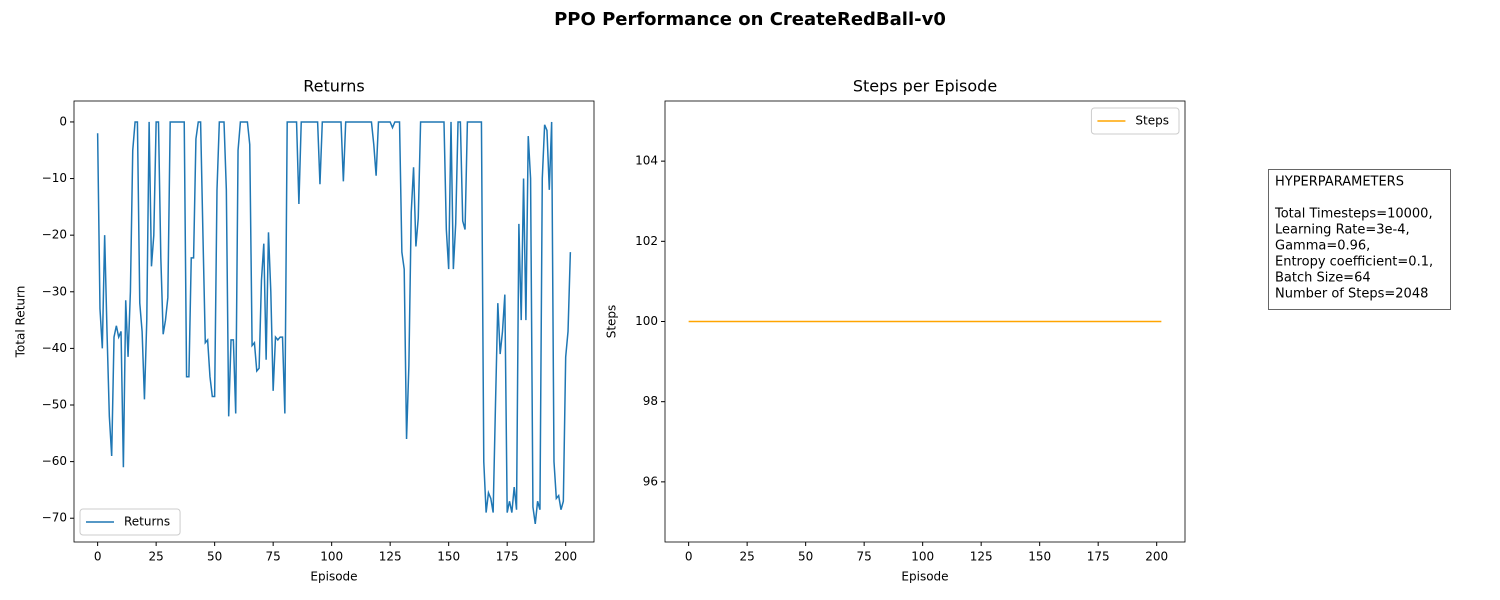  What do you see at coordinates (21, 322) in the screenshot?
I see `y-axis-label: Total Return` at bounding box center [21, 322].